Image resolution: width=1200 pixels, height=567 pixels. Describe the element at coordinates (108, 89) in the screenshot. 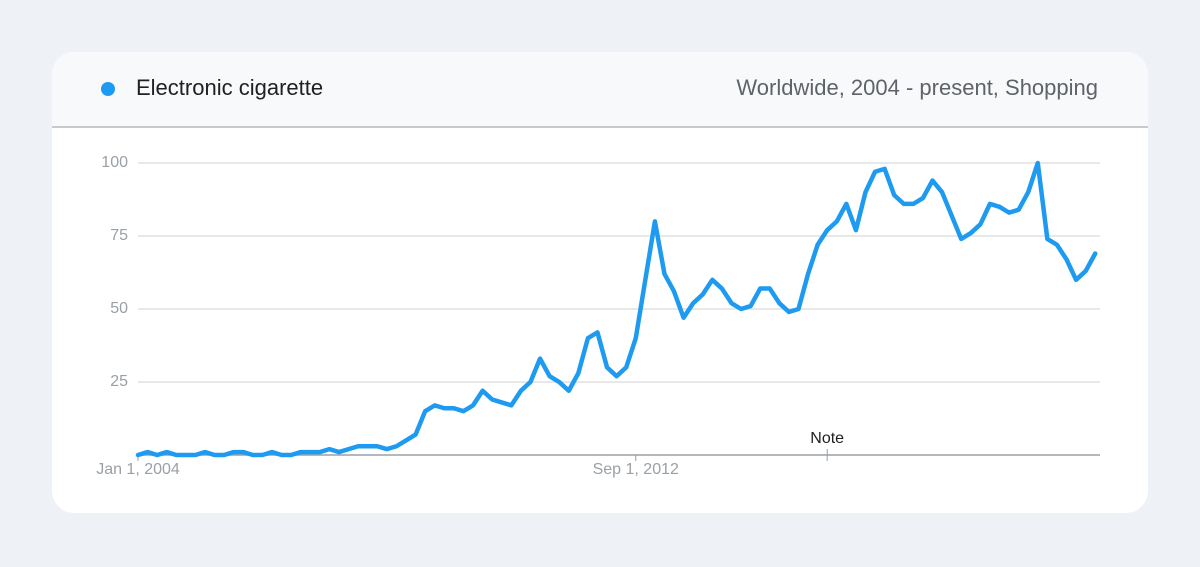

I see `legend-dot` at that location.